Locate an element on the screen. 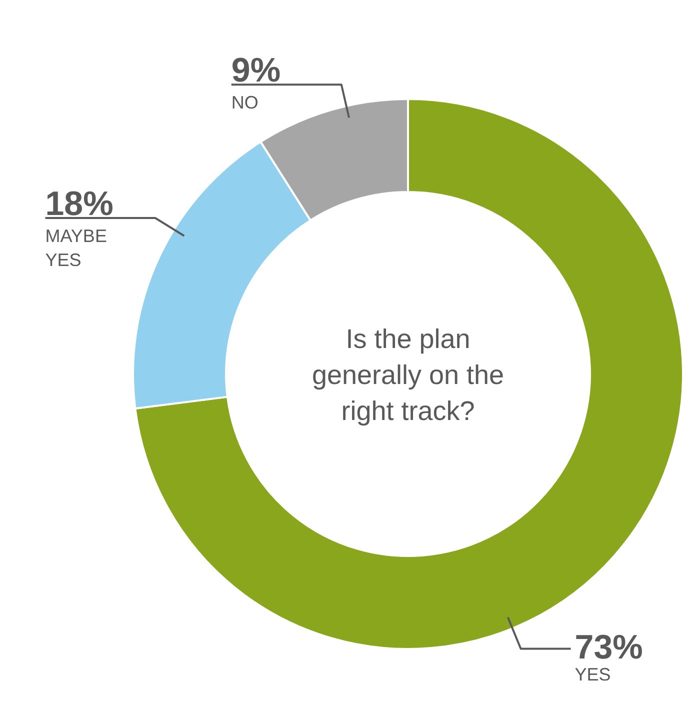 Image resolution: width=700 pixels, height=701 pixels. slice-label: MAYBE YES is located at coordinates (76, 248).